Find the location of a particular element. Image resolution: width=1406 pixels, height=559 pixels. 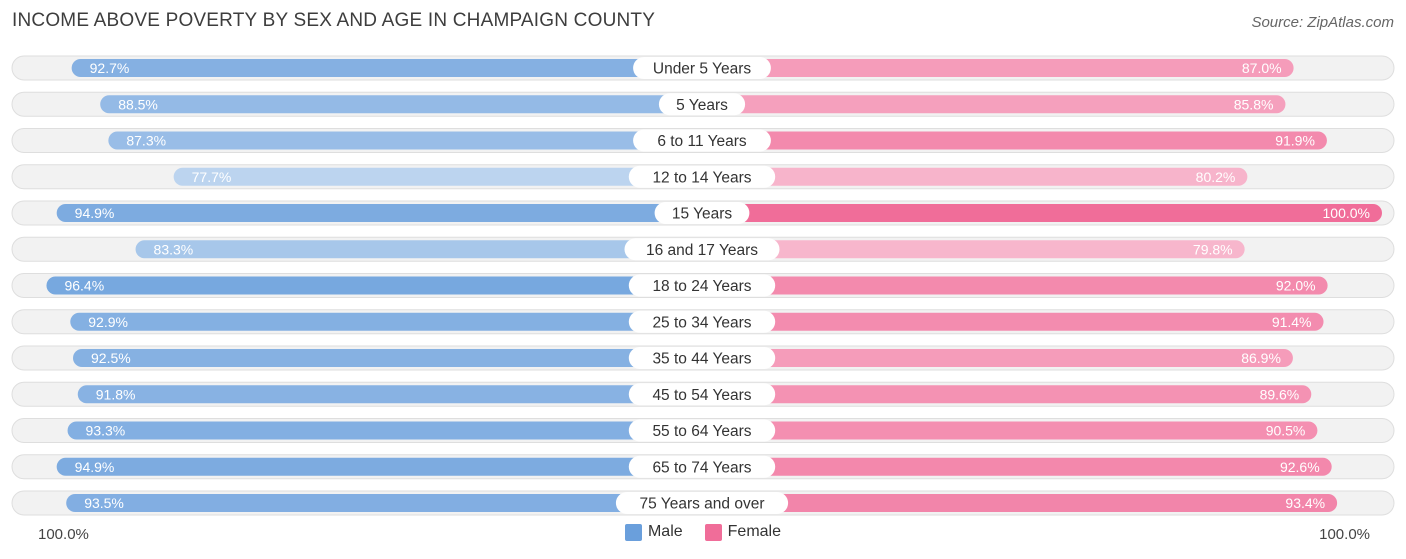

legend-item-male: Male is located at coordinates (653, 532).